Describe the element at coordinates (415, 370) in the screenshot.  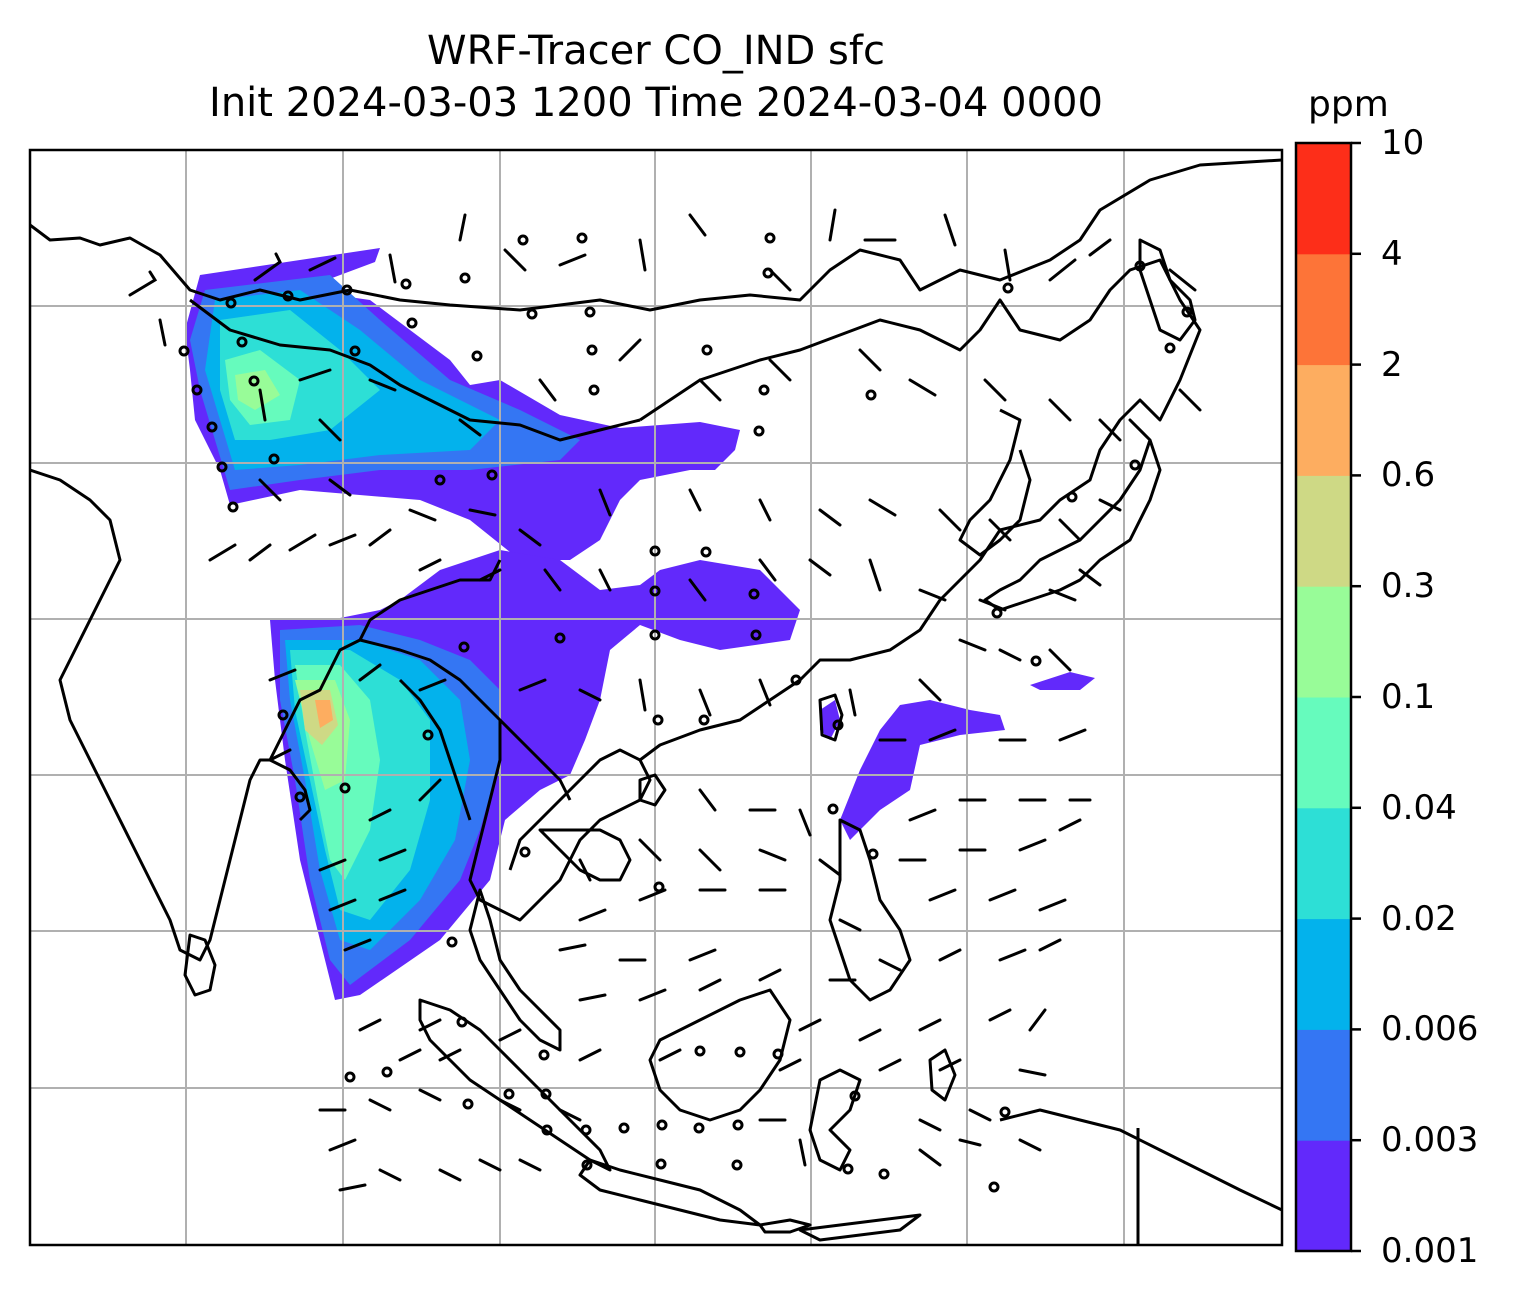
I see `coast-himalaya-border` at that location.